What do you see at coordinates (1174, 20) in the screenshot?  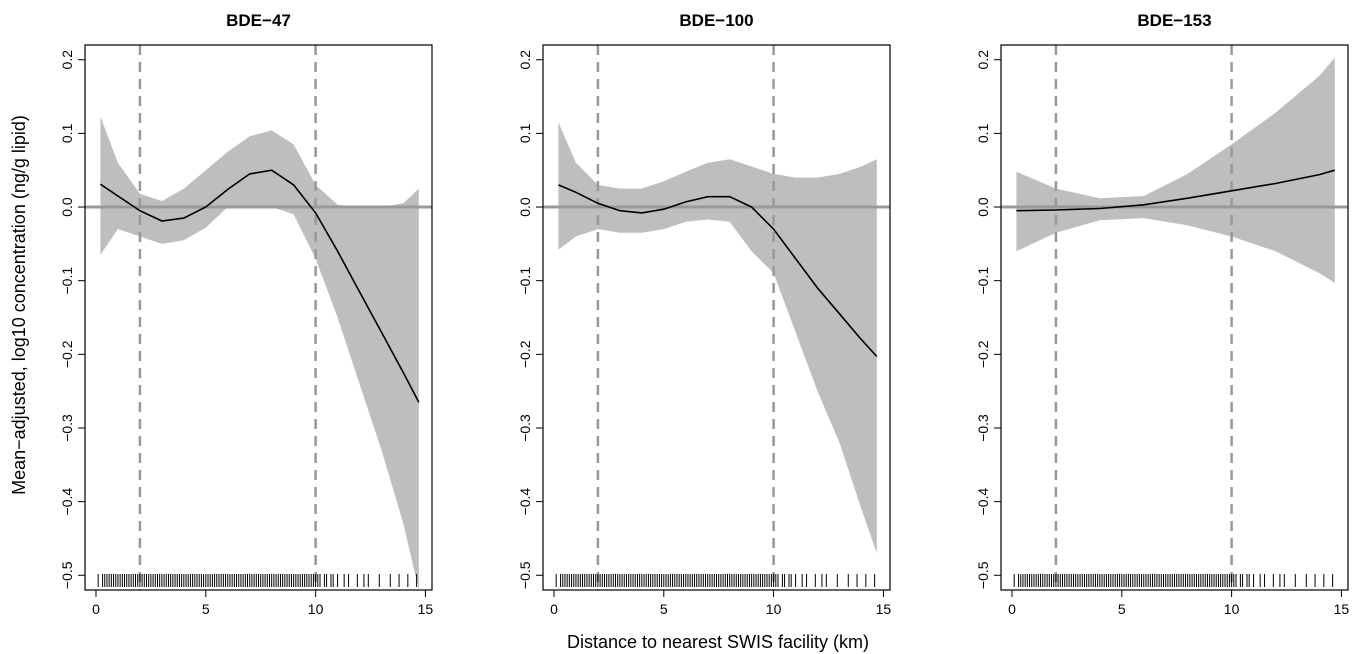 I see `panel-title: BDE−153` at bounding box center [1174, 20].